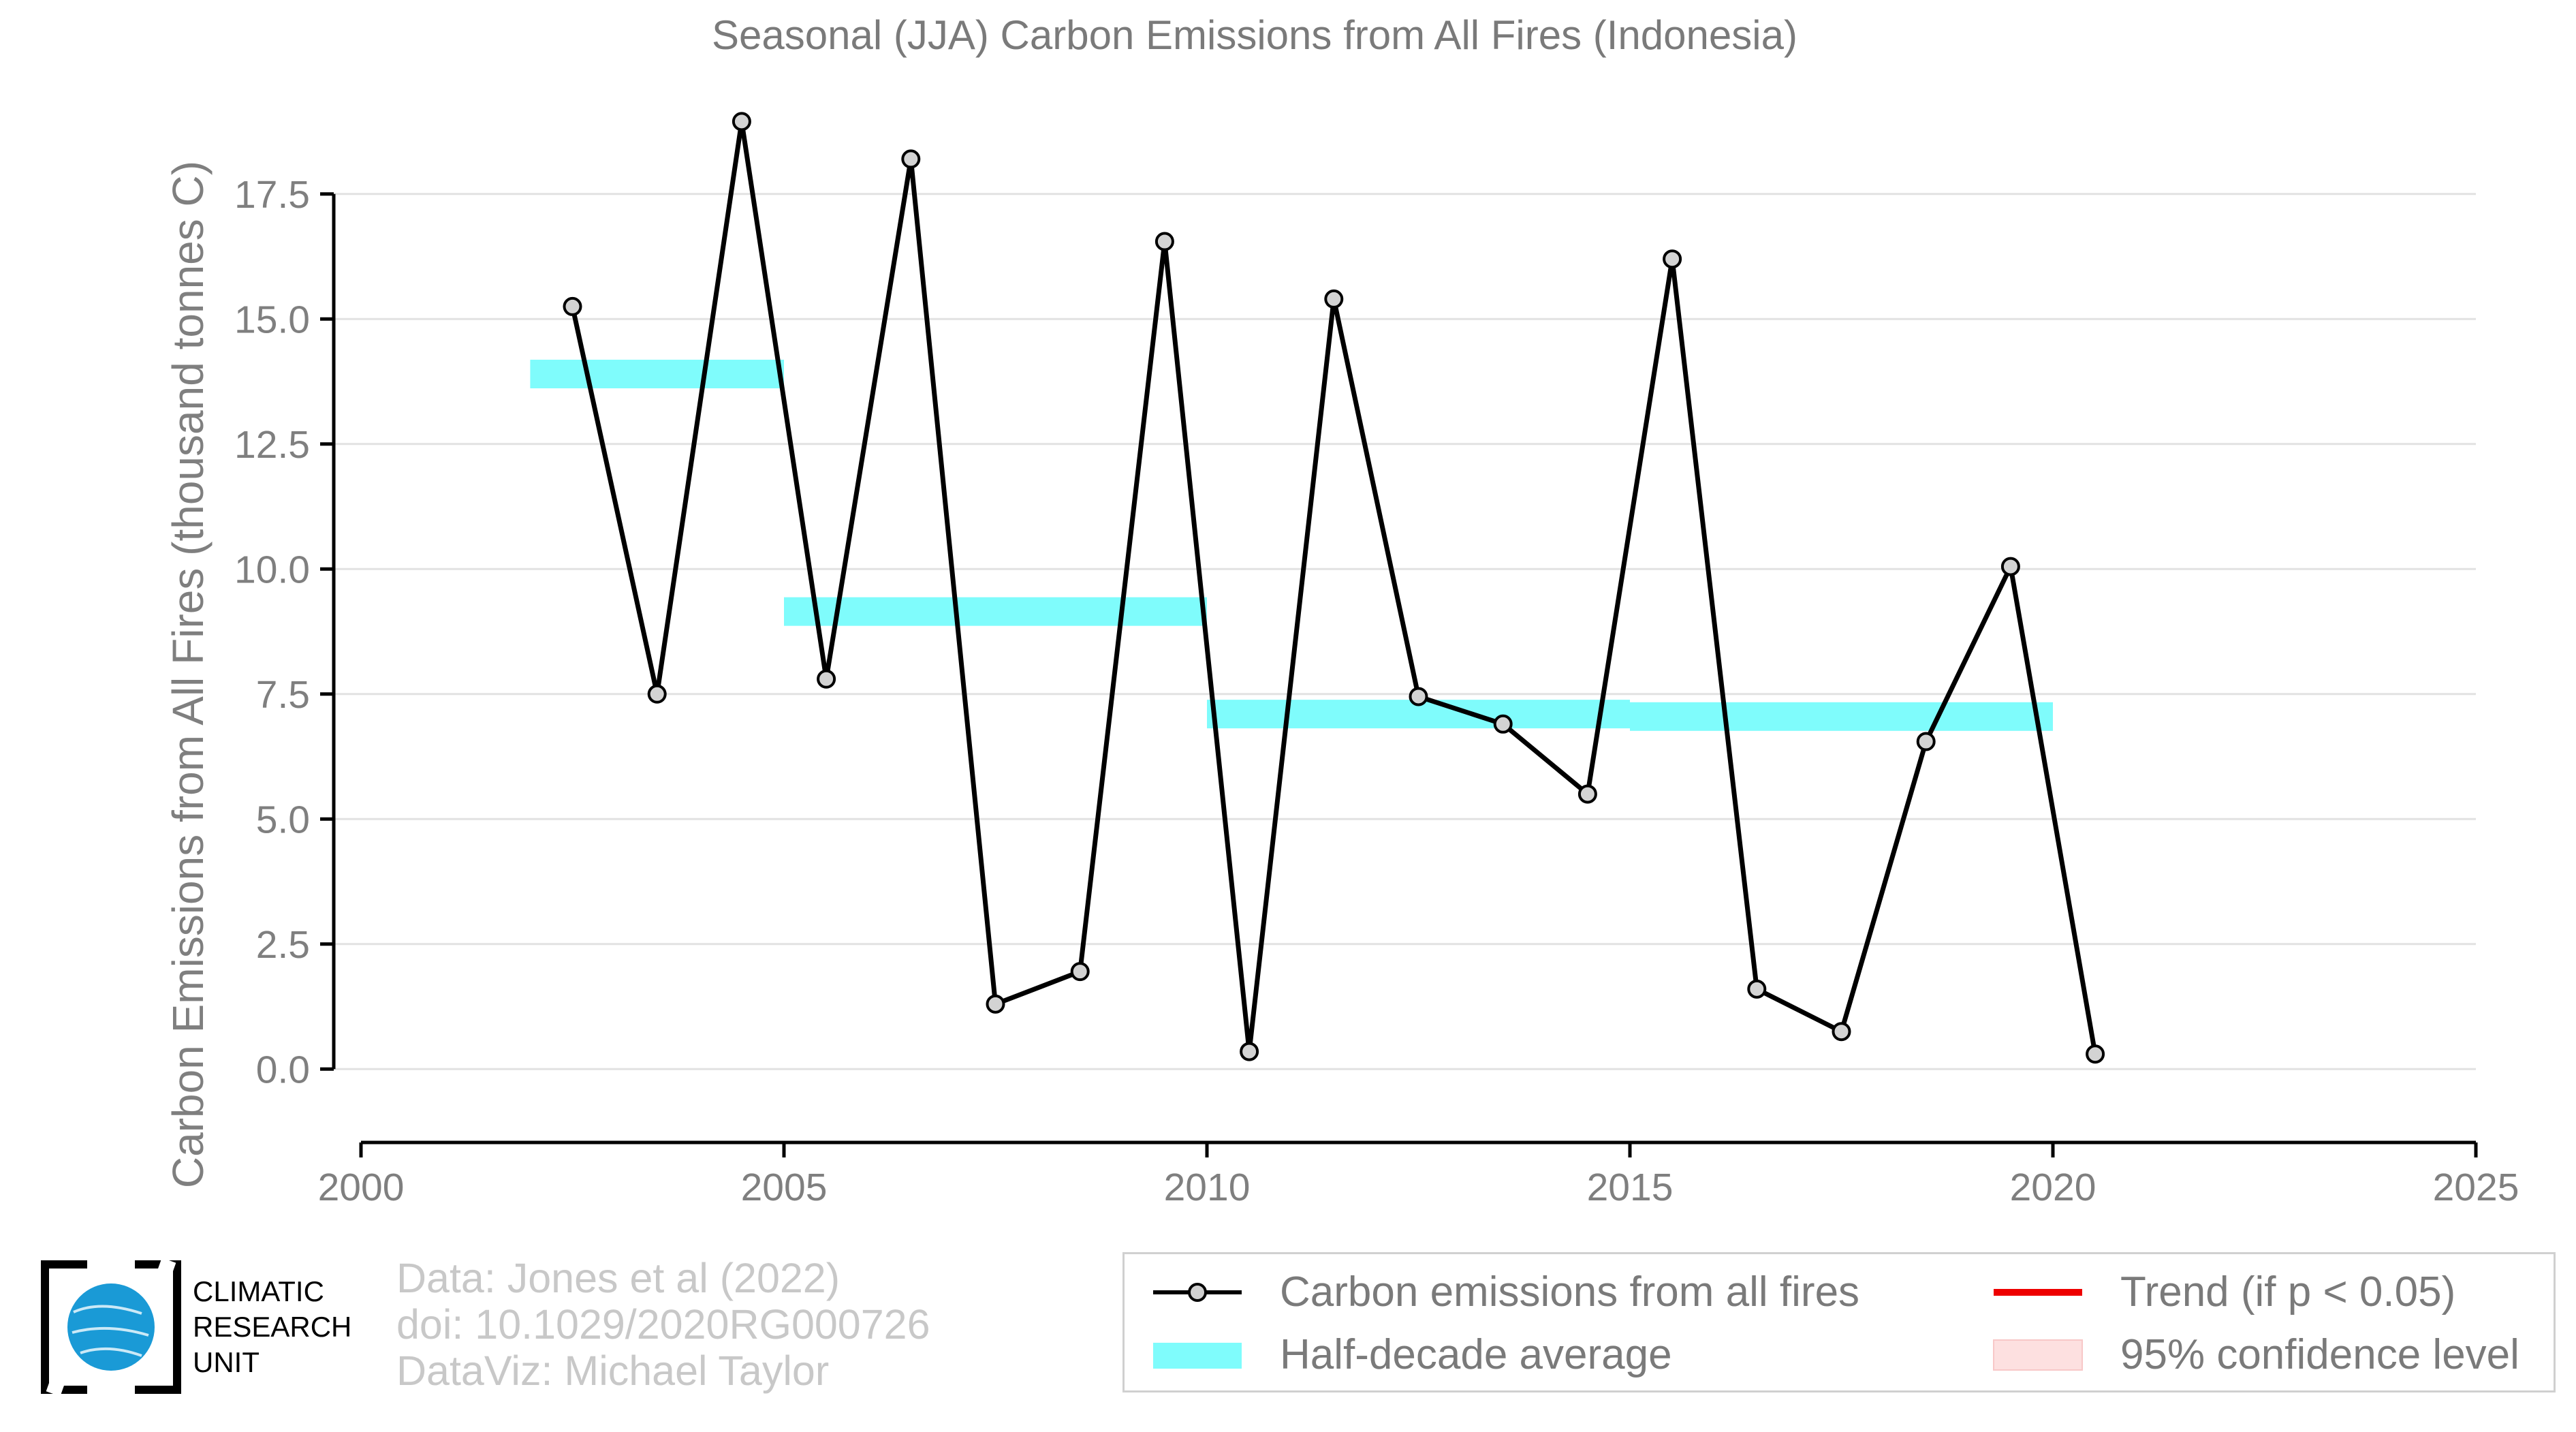 This screenshot has height=1432, width=2576. What do you see at coordinates (613, 1371) in the screenshot?
I see `credit-dataviz: DataViz: Michael Taylor` at bounding box center [613, 1371].